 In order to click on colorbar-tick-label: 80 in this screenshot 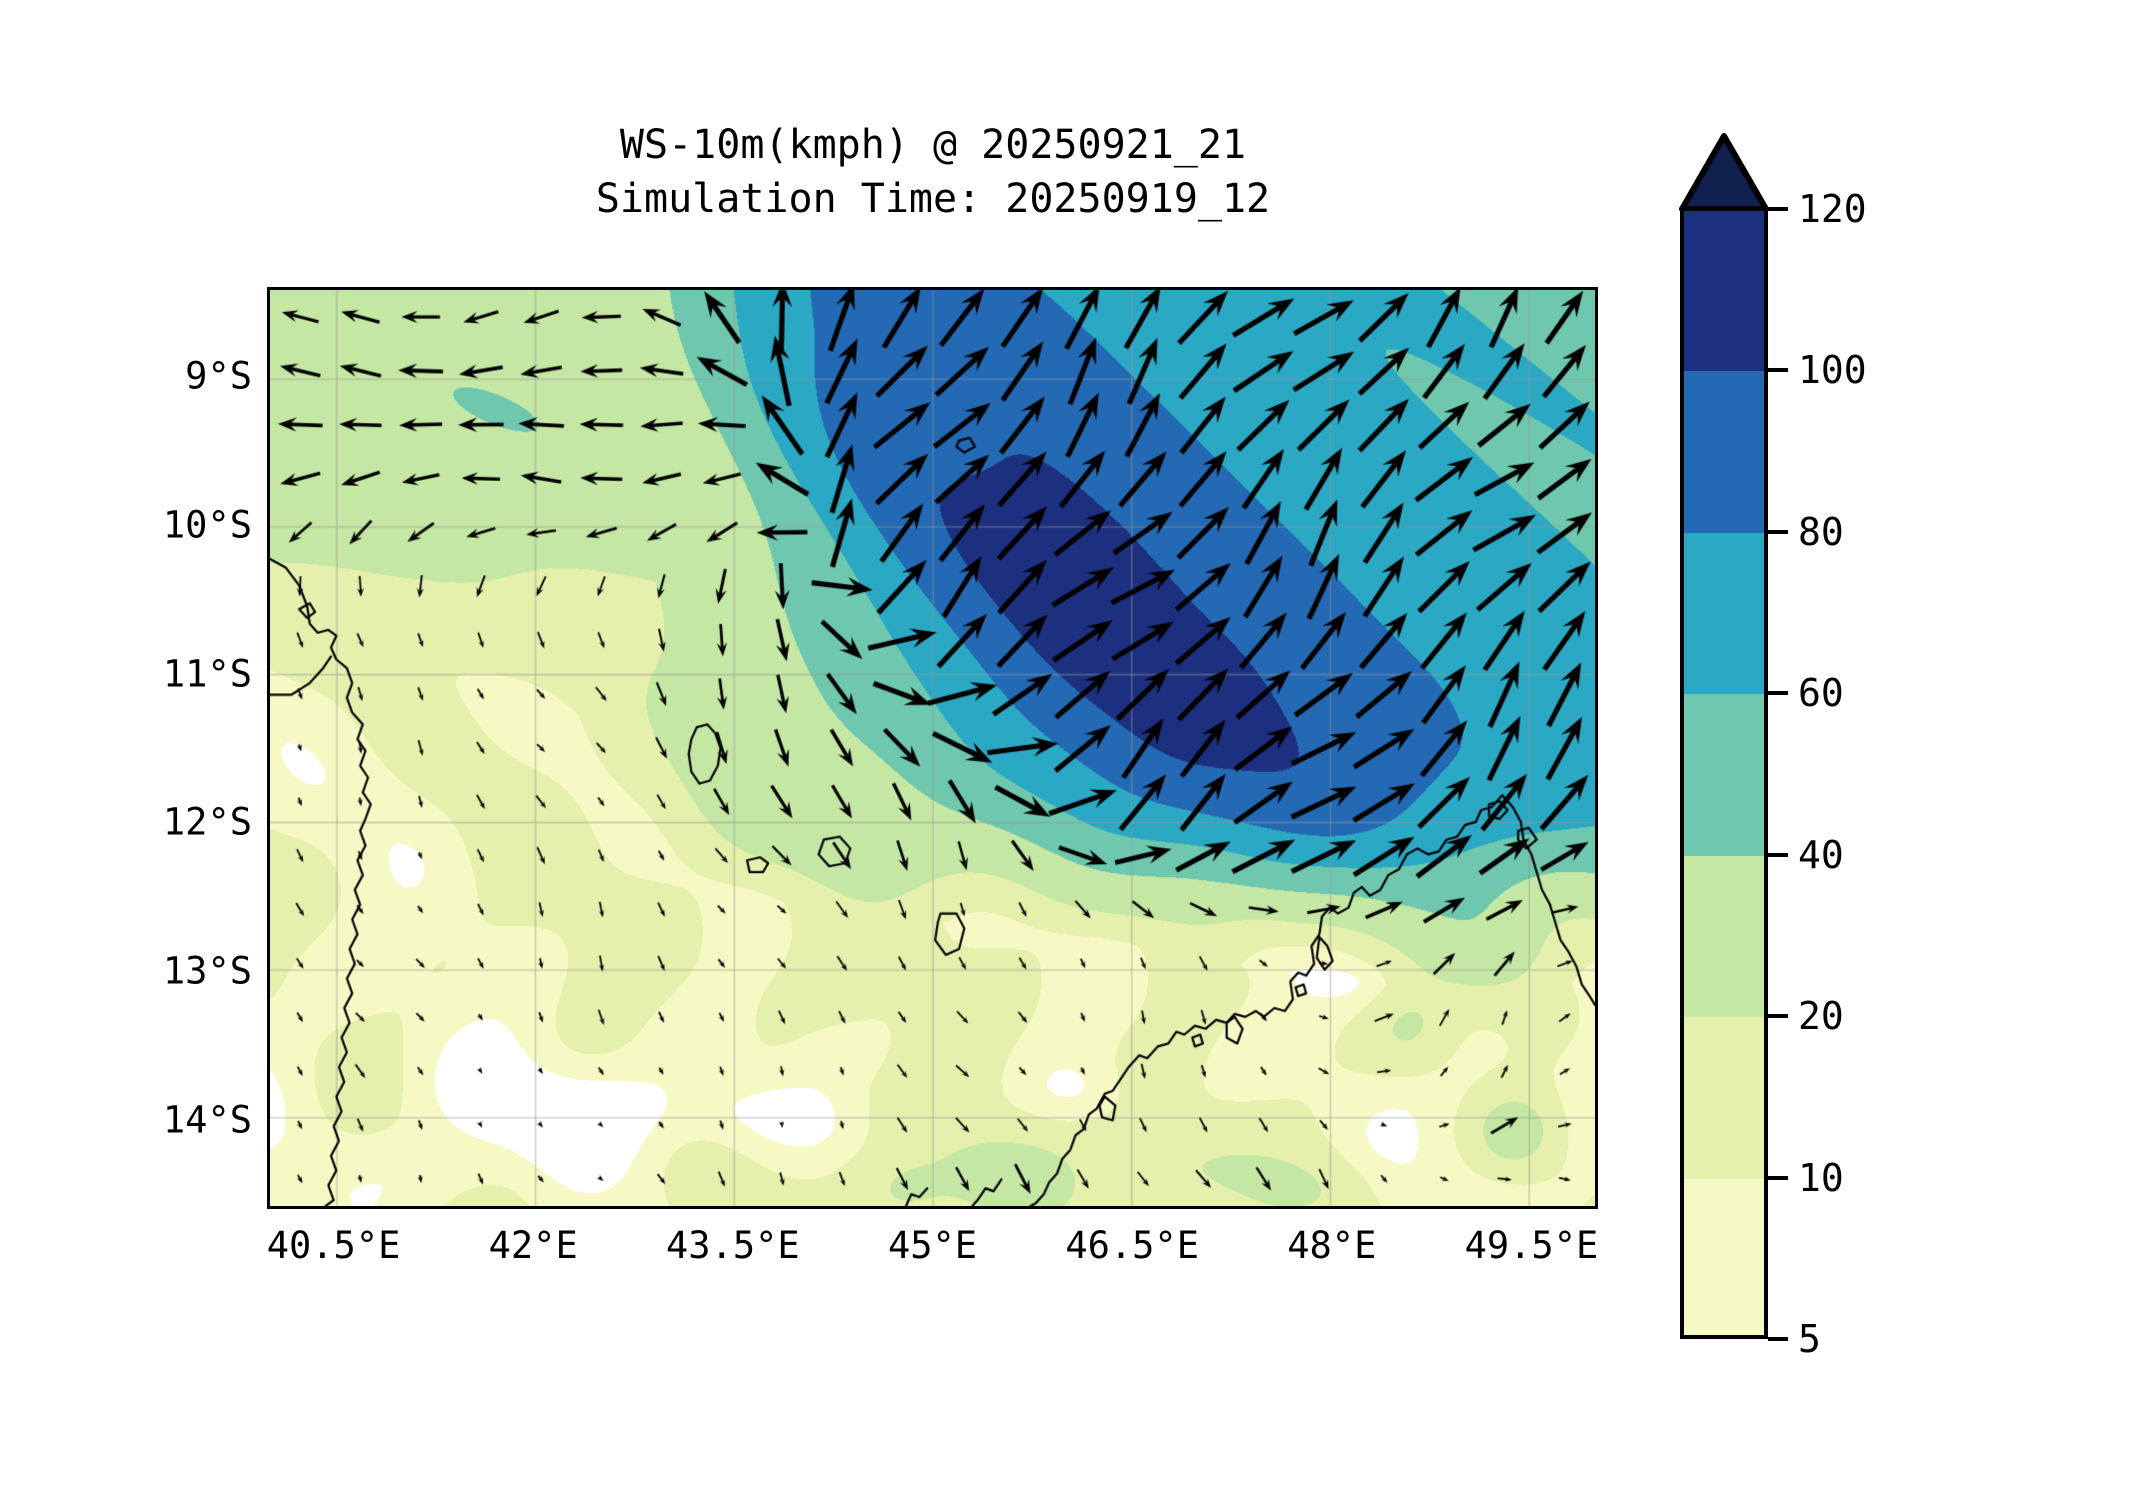, I will do `click(1821, 531)`.